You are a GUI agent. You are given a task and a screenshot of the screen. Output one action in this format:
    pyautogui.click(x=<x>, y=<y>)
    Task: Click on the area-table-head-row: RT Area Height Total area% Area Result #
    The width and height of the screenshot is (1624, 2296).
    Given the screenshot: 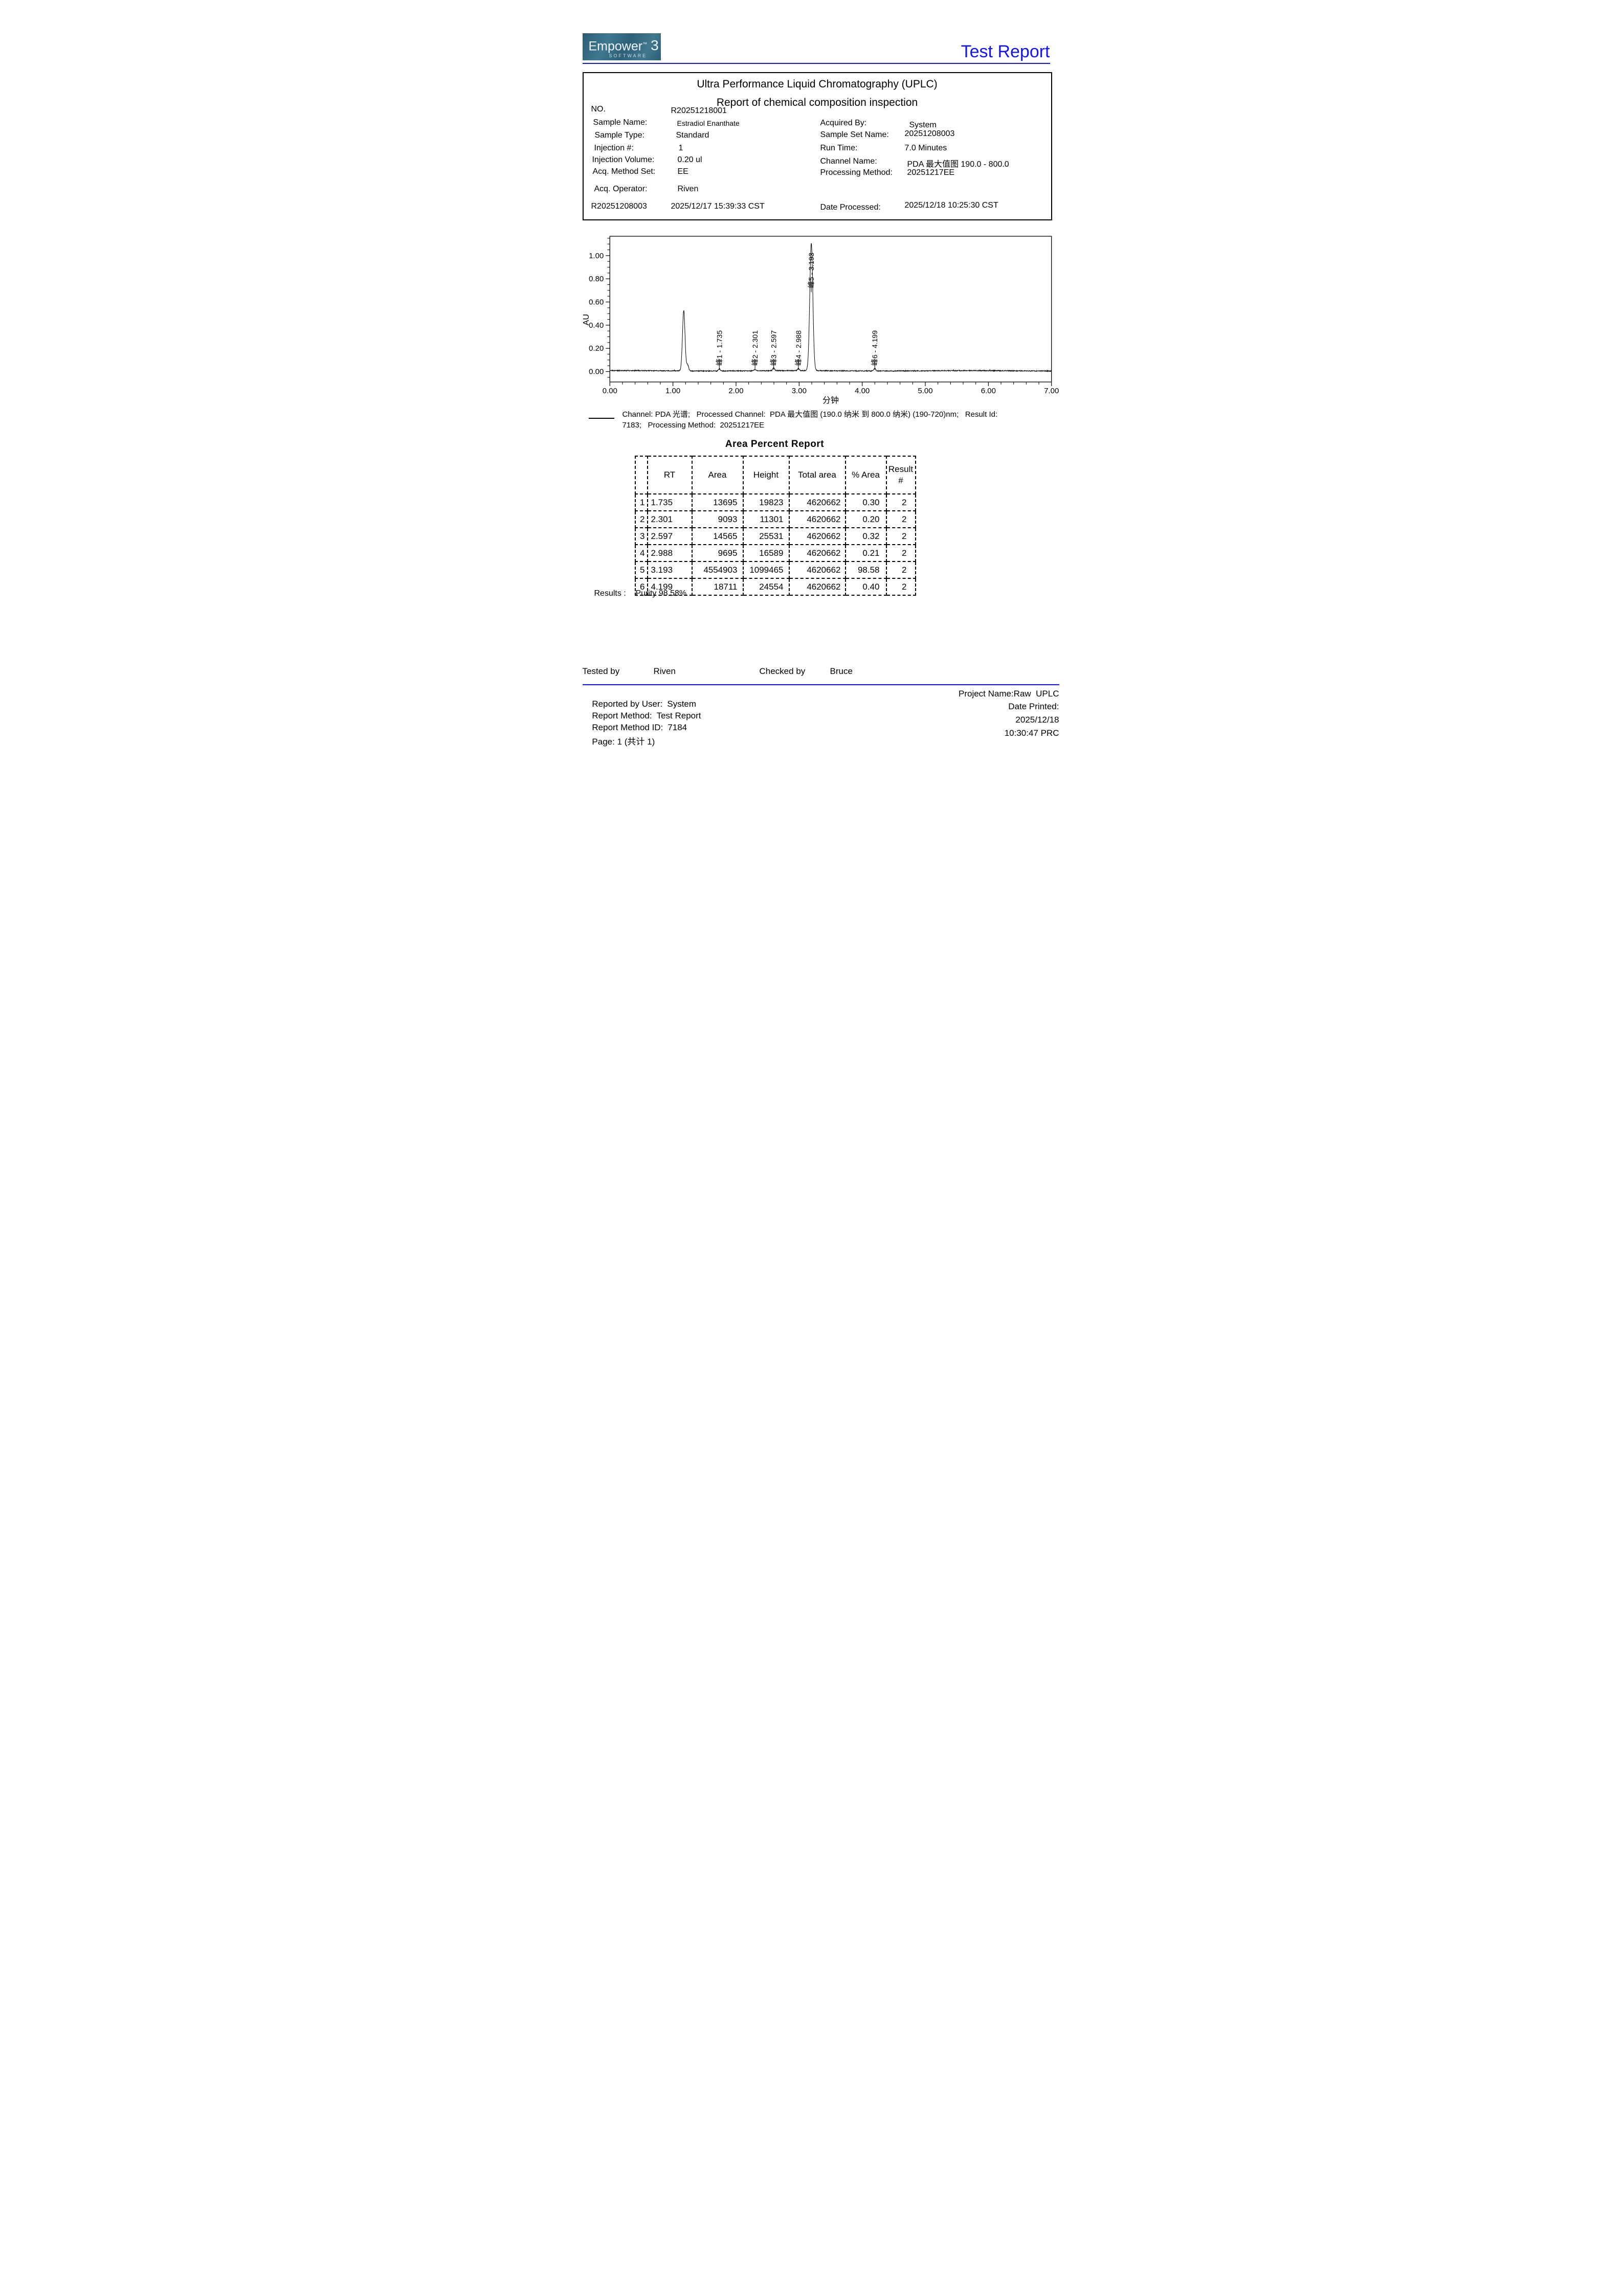 What is the action you would take?
    pyautogui.click(x=775, y=475)
    